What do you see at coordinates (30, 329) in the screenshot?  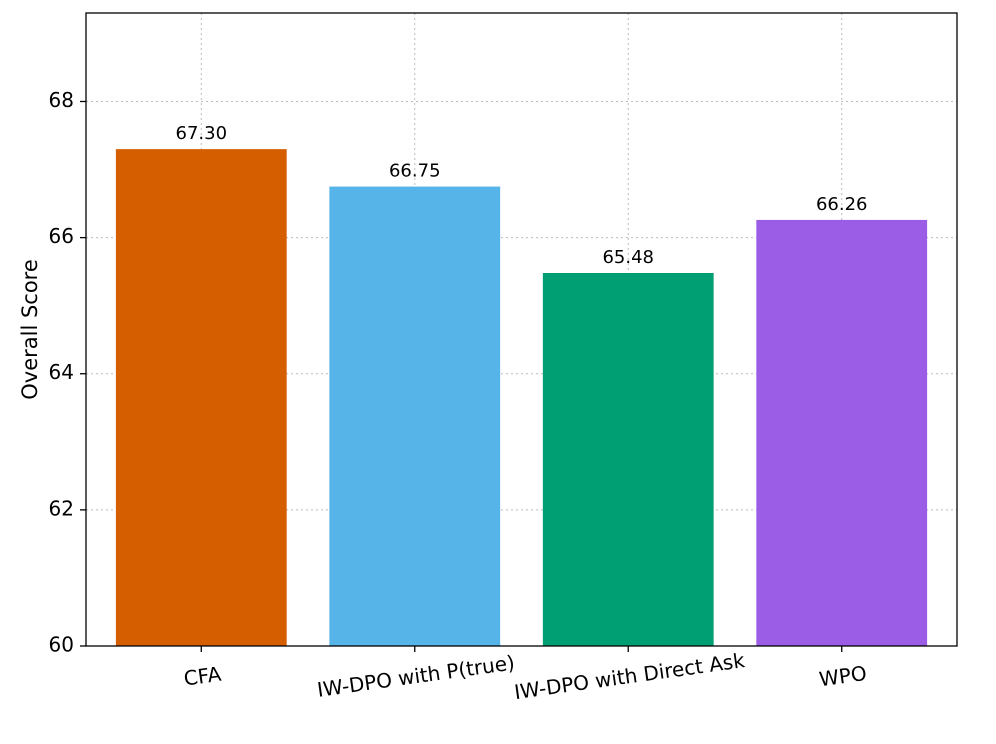 I see `y-axis-title: Overall Score` at bounding box center [30, 329].